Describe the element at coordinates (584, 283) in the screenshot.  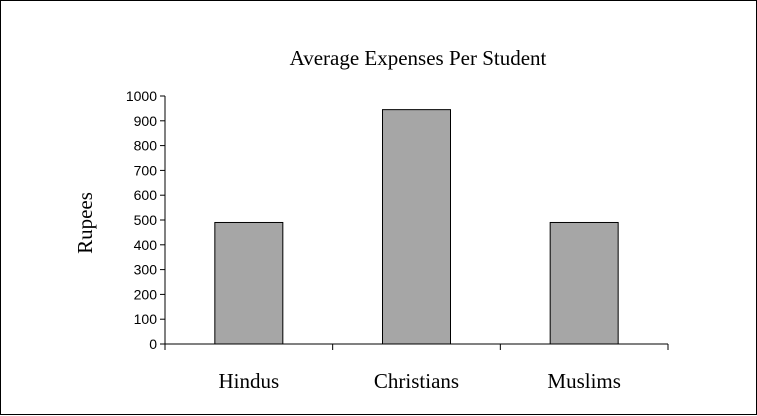
I see `bar-muslims` at that location.